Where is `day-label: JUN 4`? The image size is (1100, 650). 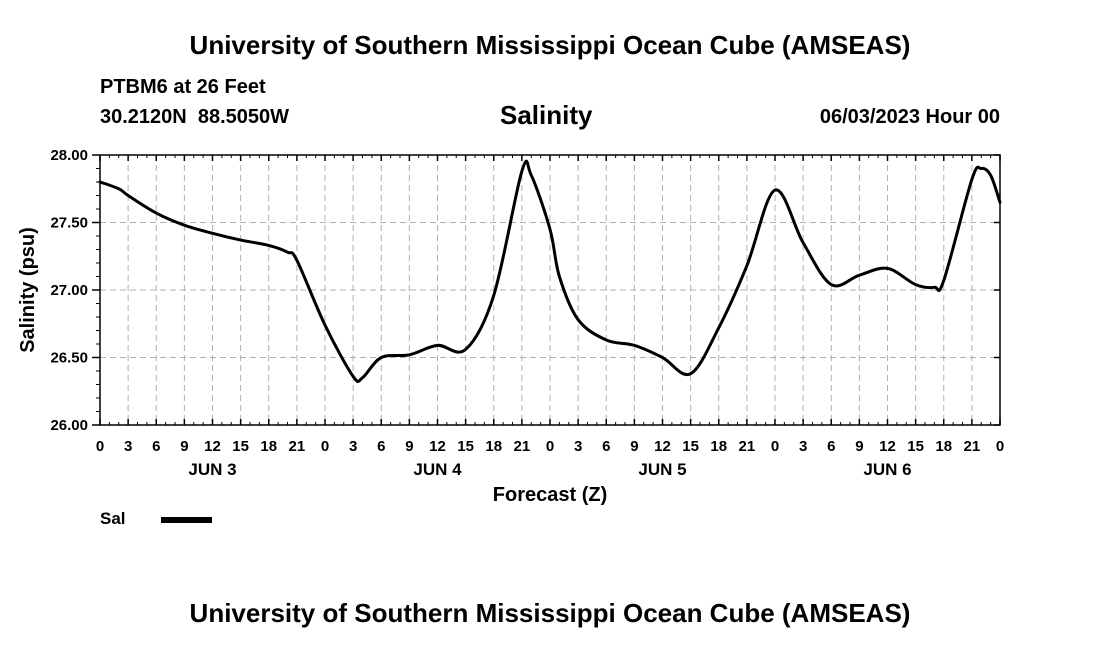
day-label: JUN 4 is located at coordinates (437, 469).